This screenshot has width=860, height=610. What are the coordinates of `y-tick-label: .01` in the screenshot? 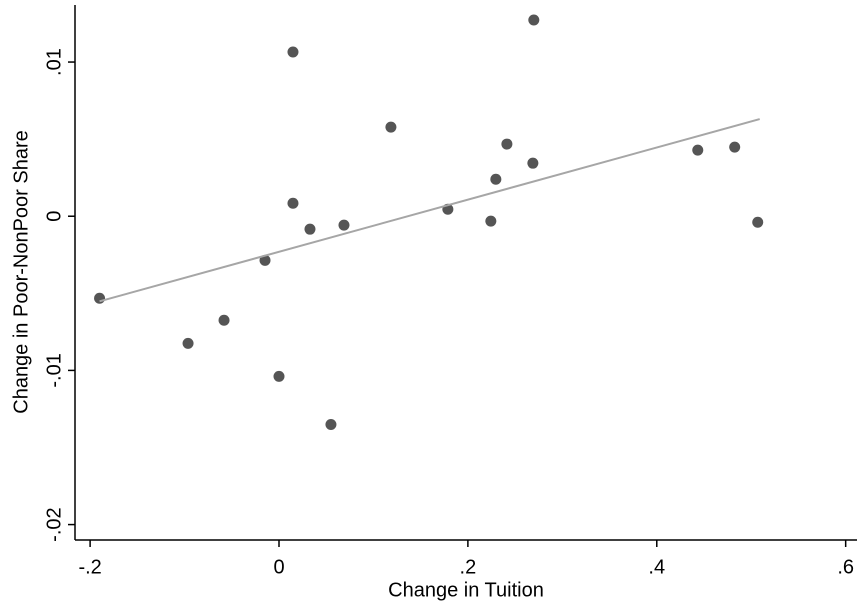 It's located at (54, 62).